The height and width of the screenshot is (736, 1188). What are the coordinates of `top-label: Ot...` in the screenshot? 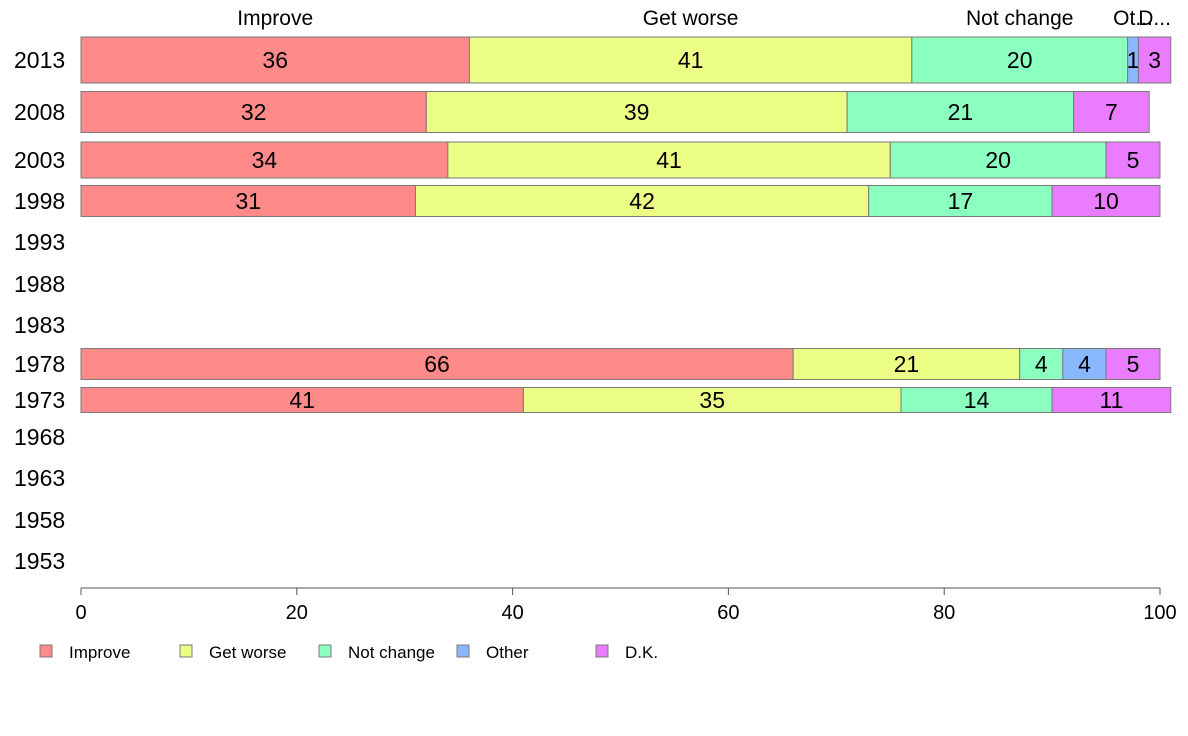 It's located at (1133, 18).